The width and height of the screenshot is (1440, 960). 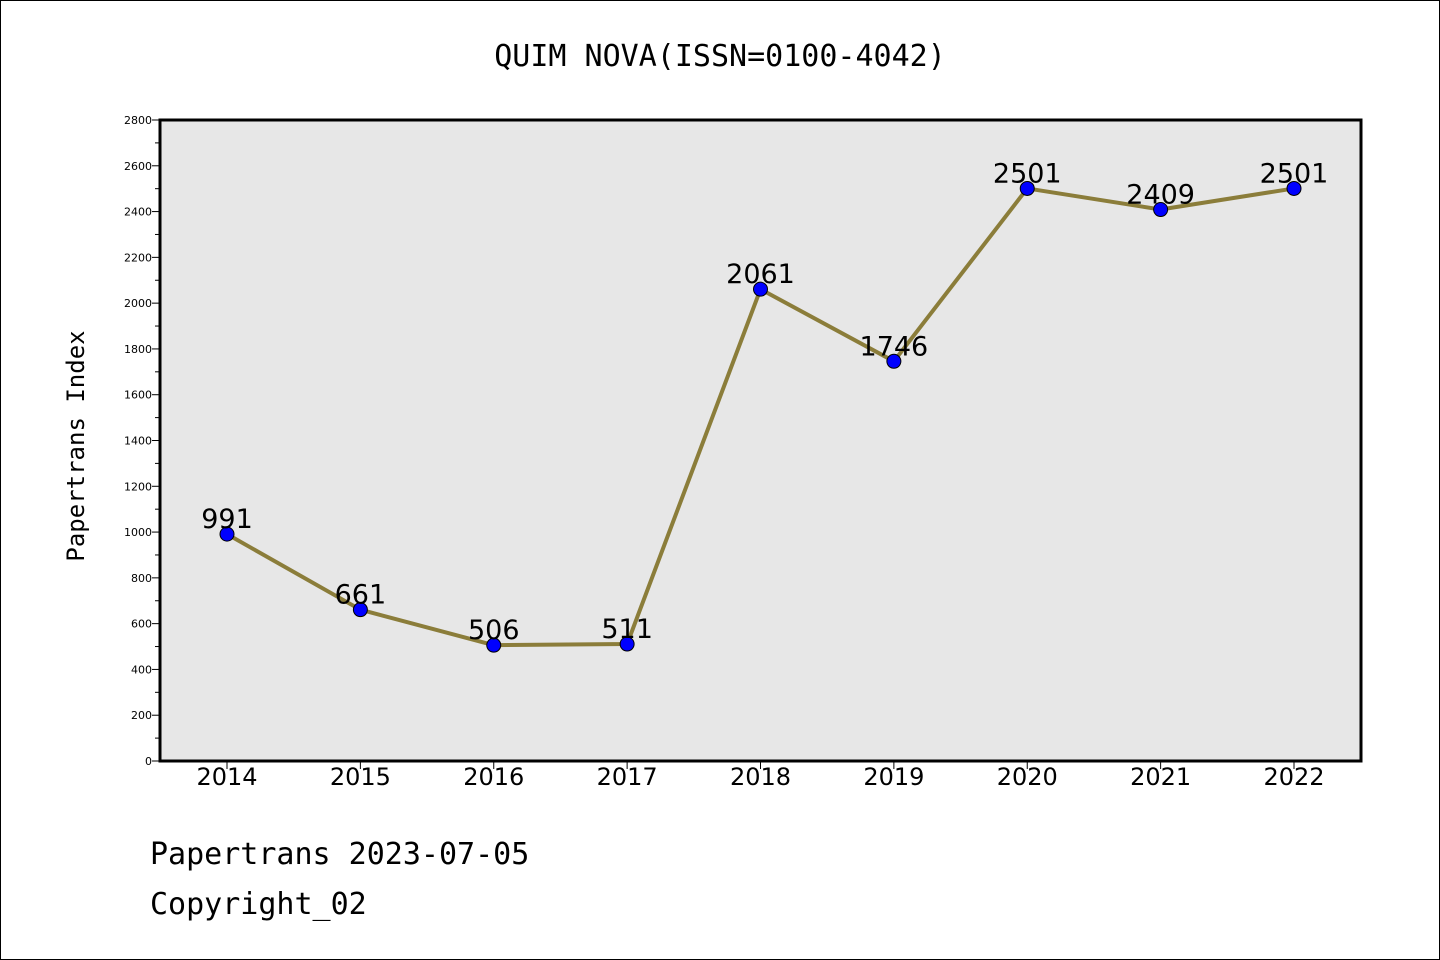 I want to click on y-tick-label: 2400, so click(x=138, y=212).